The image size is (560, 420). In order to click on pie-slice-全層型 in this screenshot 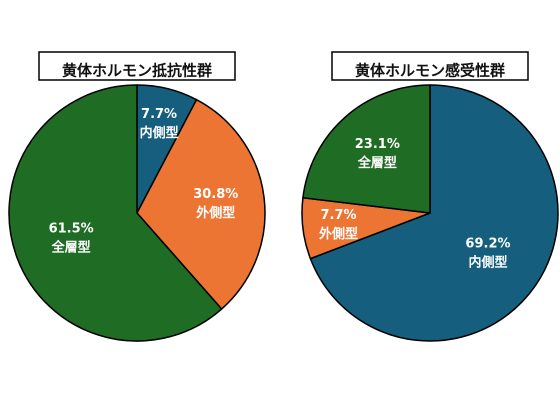, I will do `click(366, 149)`.